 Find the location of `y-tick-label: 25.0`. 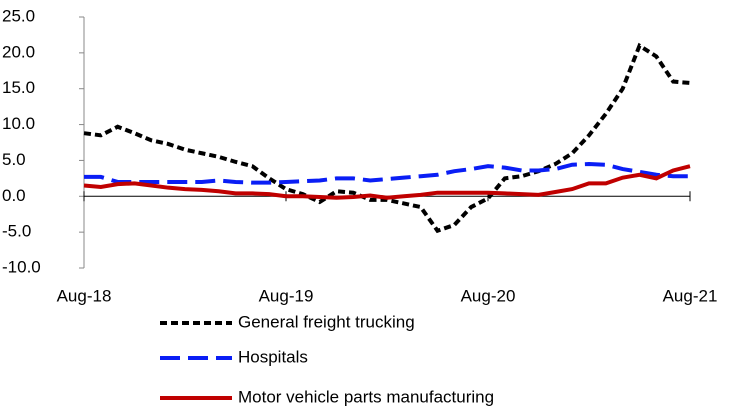

y-tick-label: 25.0 is located at coordinates (18, 15).